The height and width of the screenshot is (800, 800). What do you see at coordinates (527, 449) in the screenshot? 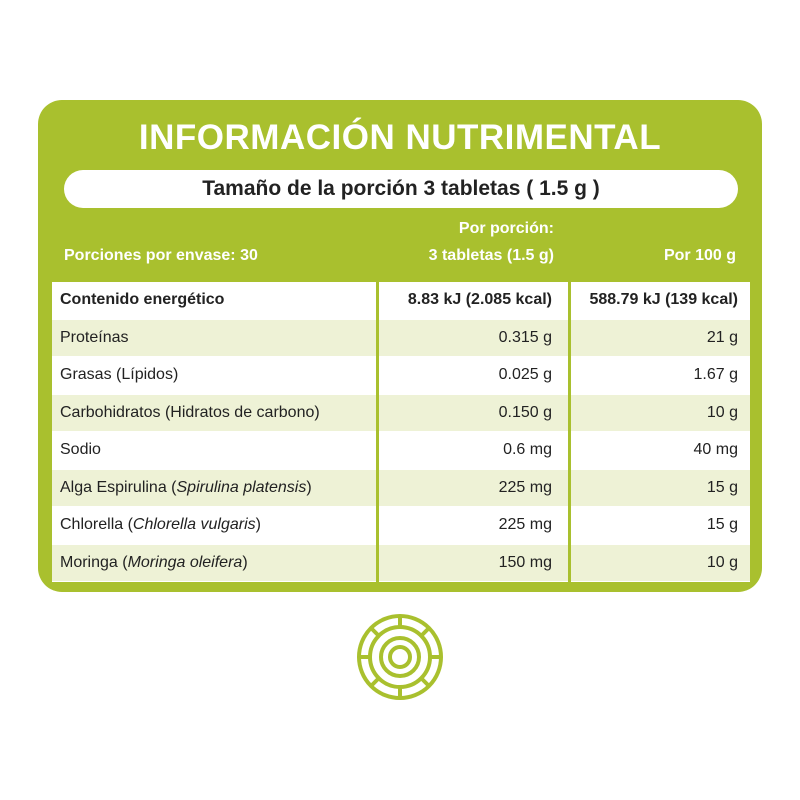
I see `per-serving-value: 0.6 mg` at bounding box center [527, 449].